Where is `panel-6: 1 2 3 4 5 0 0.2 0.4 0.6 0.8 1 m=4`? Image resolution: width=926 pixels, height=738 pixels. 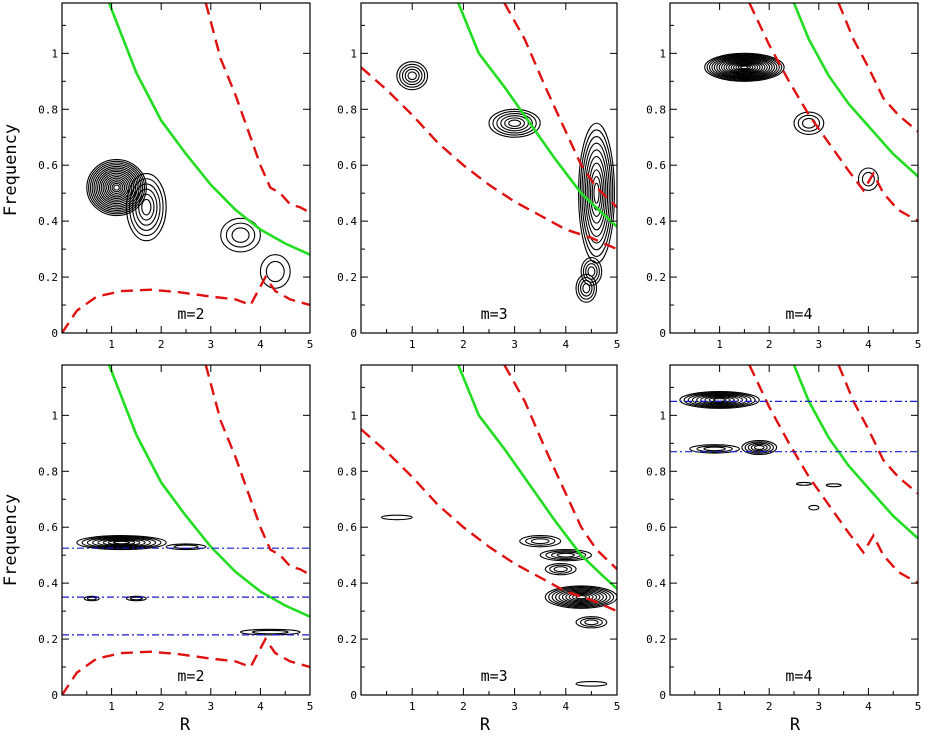 panel-6: 1 2 3 4 5 0 0.2 0.4 0.6 0.8 1 m=4 is located at coordinates (783, 538).